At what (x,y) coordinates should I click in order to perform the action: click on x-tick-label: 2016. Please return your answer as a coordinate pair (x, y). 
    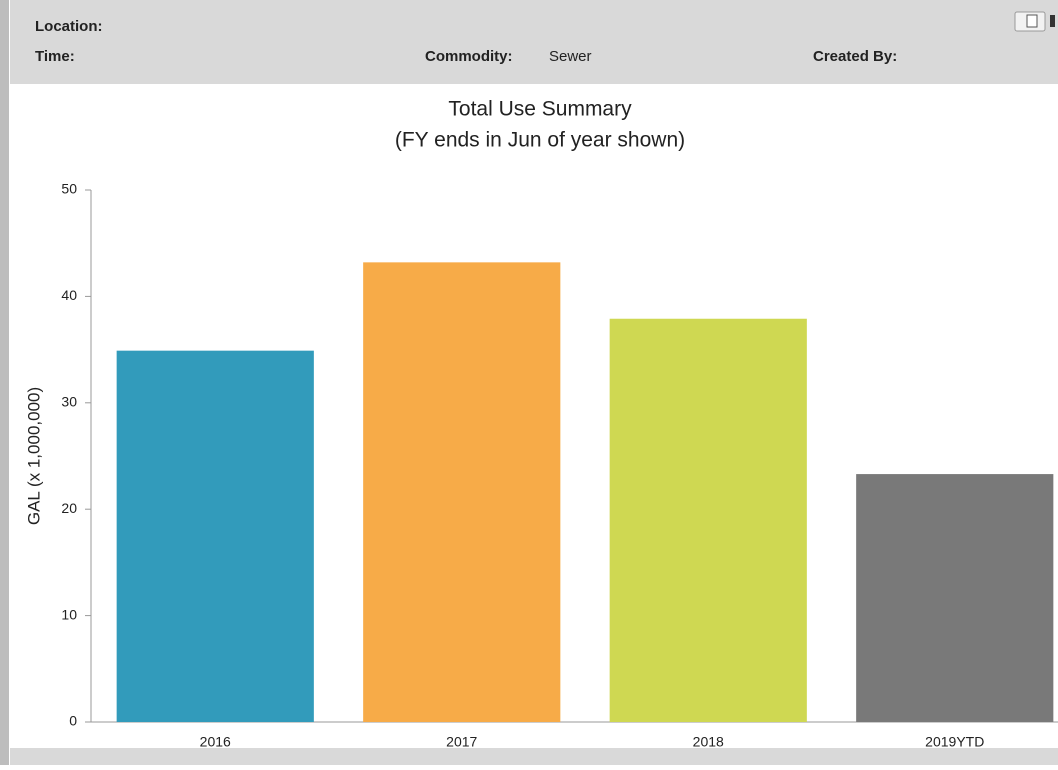
    Looking at the image, I should click on (215, 742).